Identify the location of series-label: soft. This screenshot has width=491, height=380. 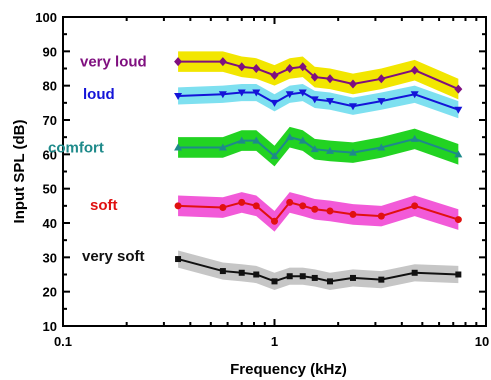
(104, 205).